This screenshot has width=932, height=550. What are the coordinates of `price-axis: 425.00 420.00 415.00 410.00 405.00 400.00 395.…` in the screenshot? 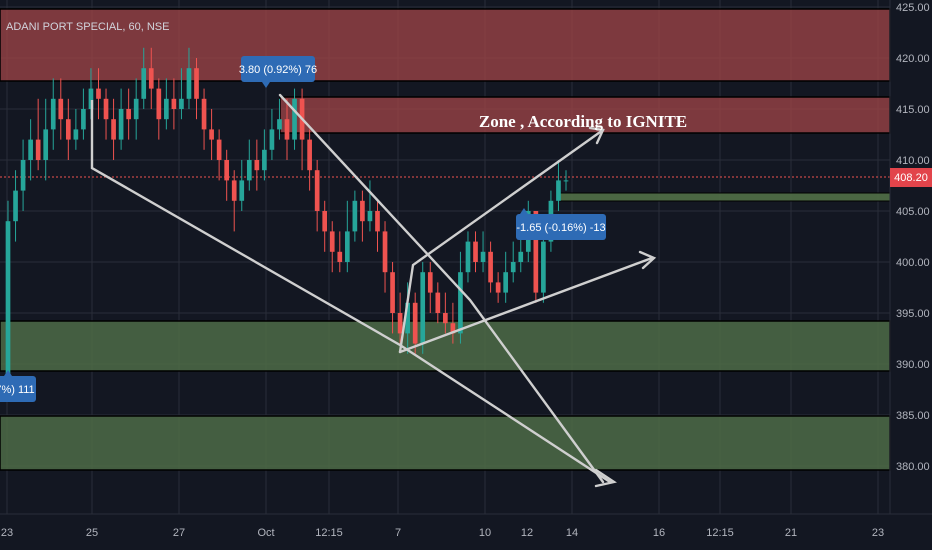 It's located at (913, 237).